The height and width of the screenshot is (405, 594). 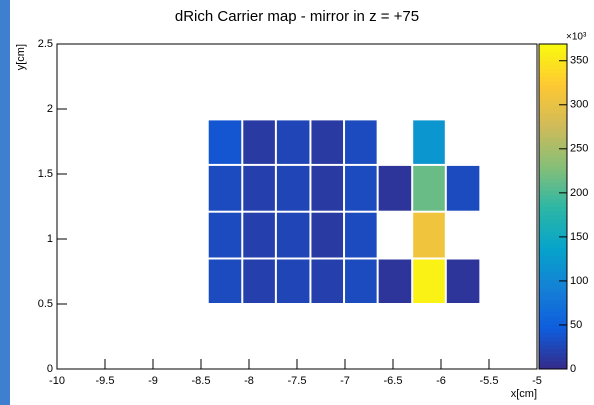 What do you see at coordinates (21, 57) in the screenshot?
I see `y-axis-label: y[cm]` at bounding box center [21, 57].